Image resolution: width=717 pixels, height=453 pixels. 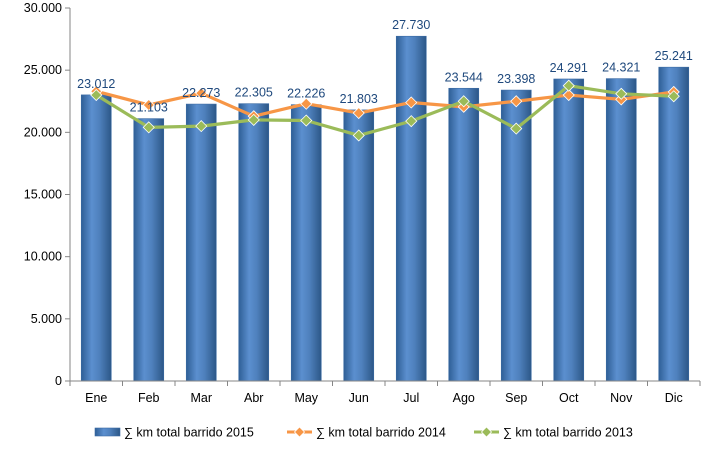 What do you see at coordinates (201, 398) in the screenshot?
I see `x-tick-label: Mar` at bounding box center [201, 398].